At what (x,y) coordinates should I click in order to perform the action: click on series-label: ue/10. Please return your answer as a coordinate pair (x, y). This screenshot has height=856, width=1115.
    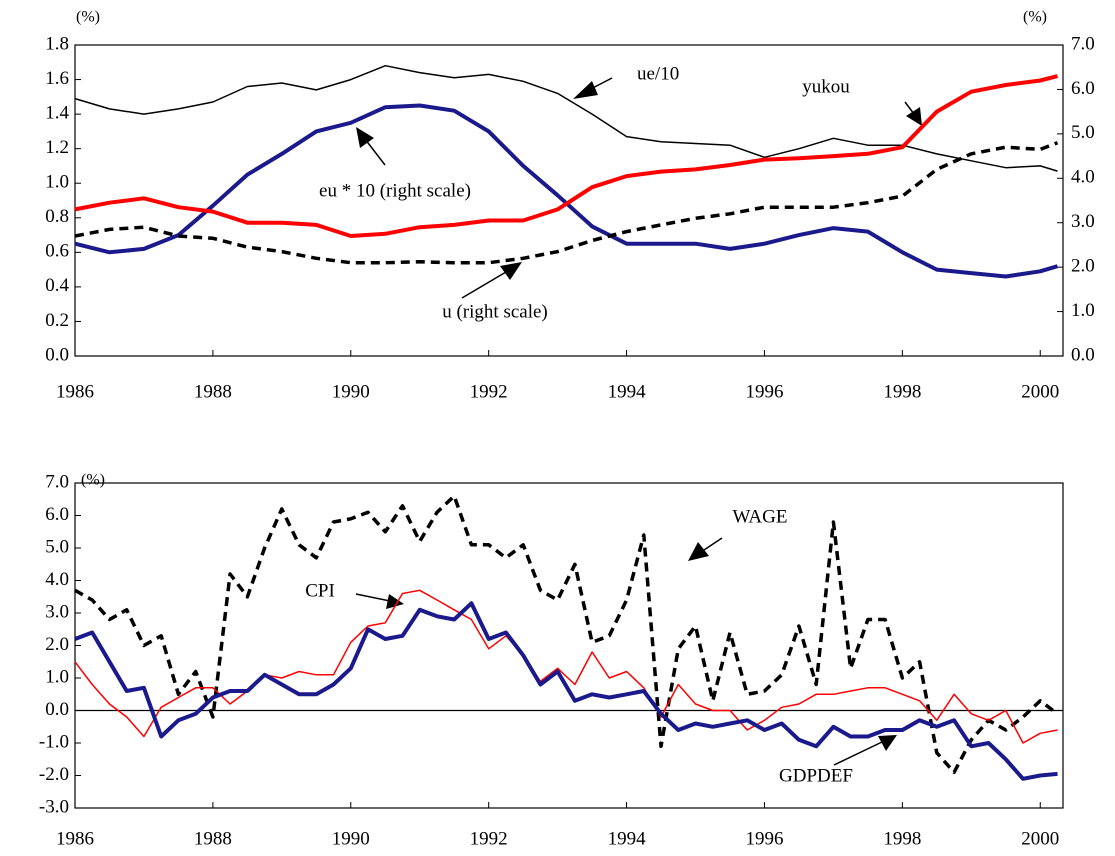
    Looking at the image, I should click on (658, 73).